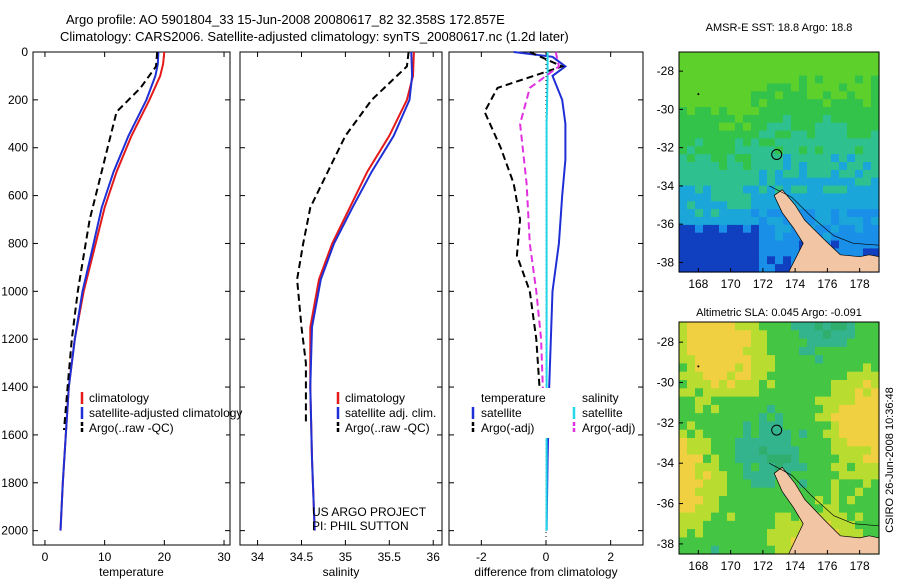 This screenshot has height=580, width=900. What do you see at coordinates (779, 313) in the screenshot?
I see `map-title: Altimetric SLA: 0.045 Argo: -0.091` at bounding box center [779, 313].